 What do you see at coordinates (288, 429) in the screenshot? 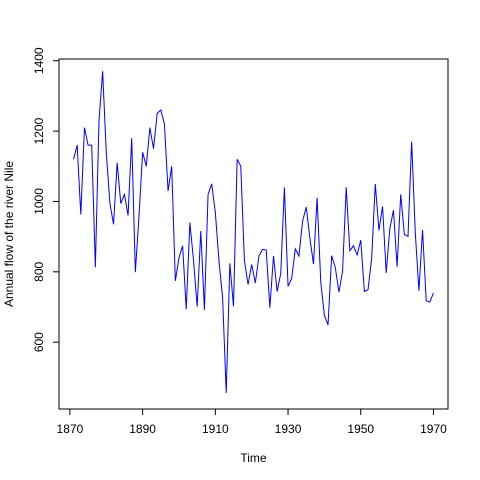
I see `x-tick-label: 1930` at bounding box center [288, 429].